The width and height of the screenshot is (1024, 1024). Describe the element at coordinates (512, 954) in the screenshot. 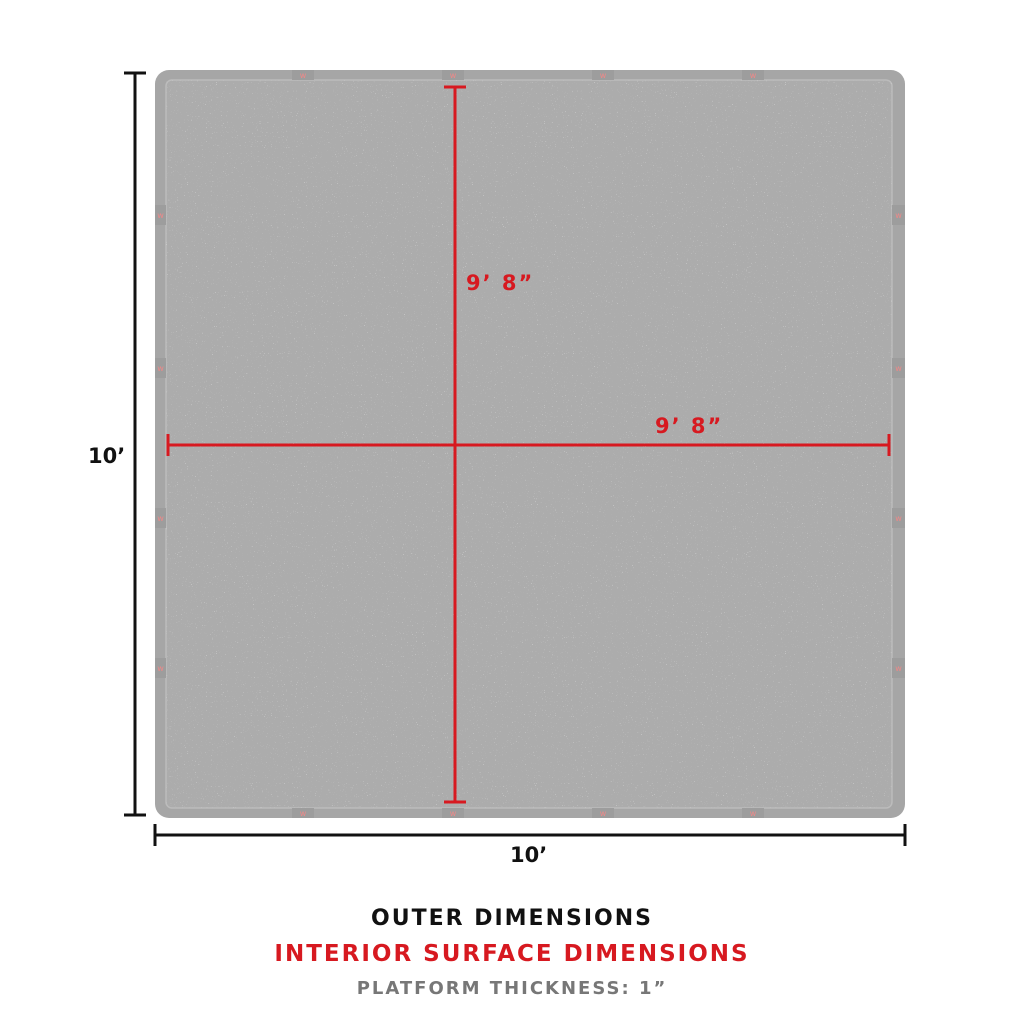

I see `legend-interior-dimensions: INTERIOR SURFACE DIMENSIONS` at that location.